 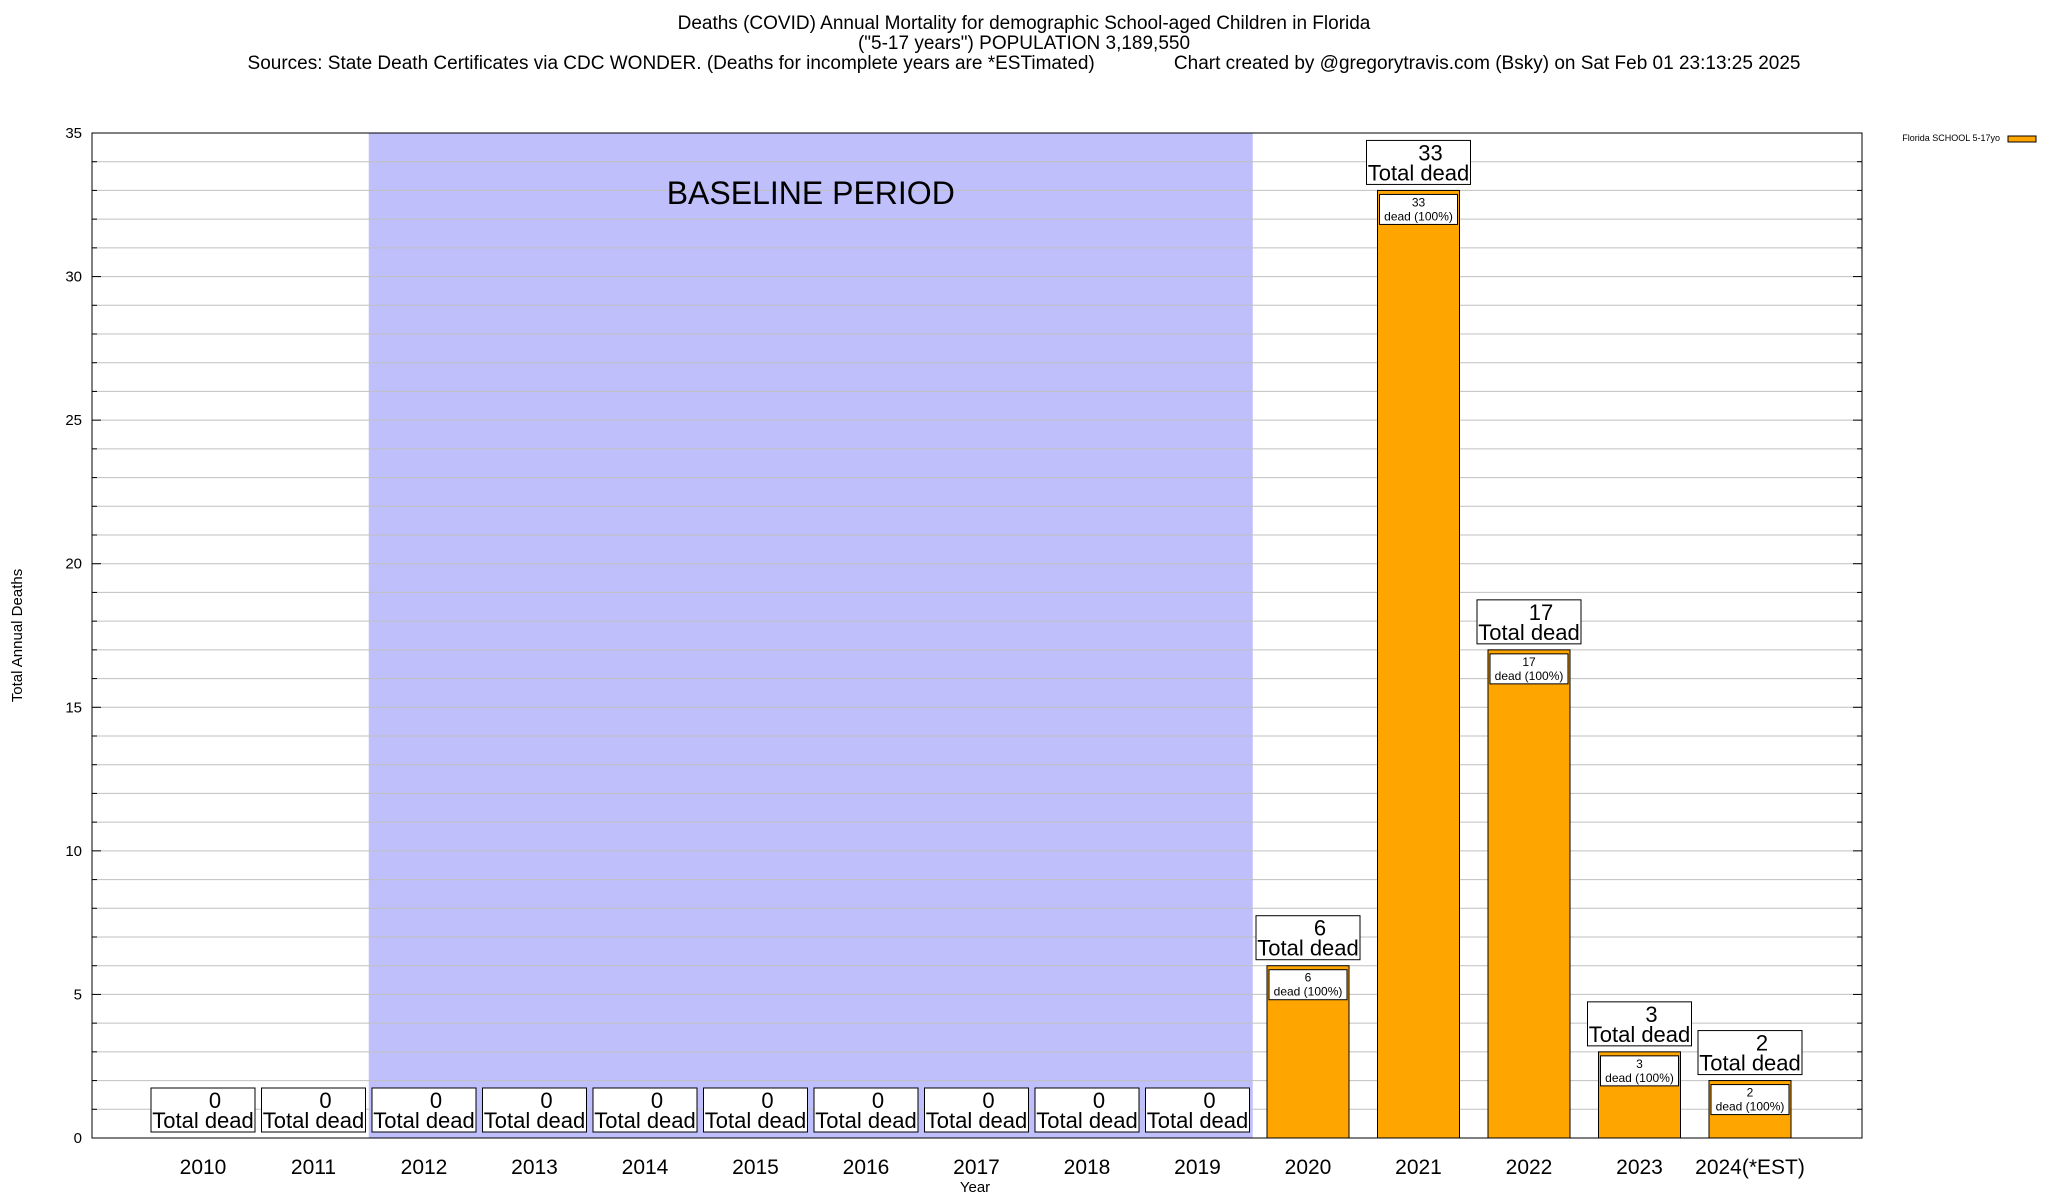 I want to click on x-tick-label: 2010, so click(x=203, y=1167).